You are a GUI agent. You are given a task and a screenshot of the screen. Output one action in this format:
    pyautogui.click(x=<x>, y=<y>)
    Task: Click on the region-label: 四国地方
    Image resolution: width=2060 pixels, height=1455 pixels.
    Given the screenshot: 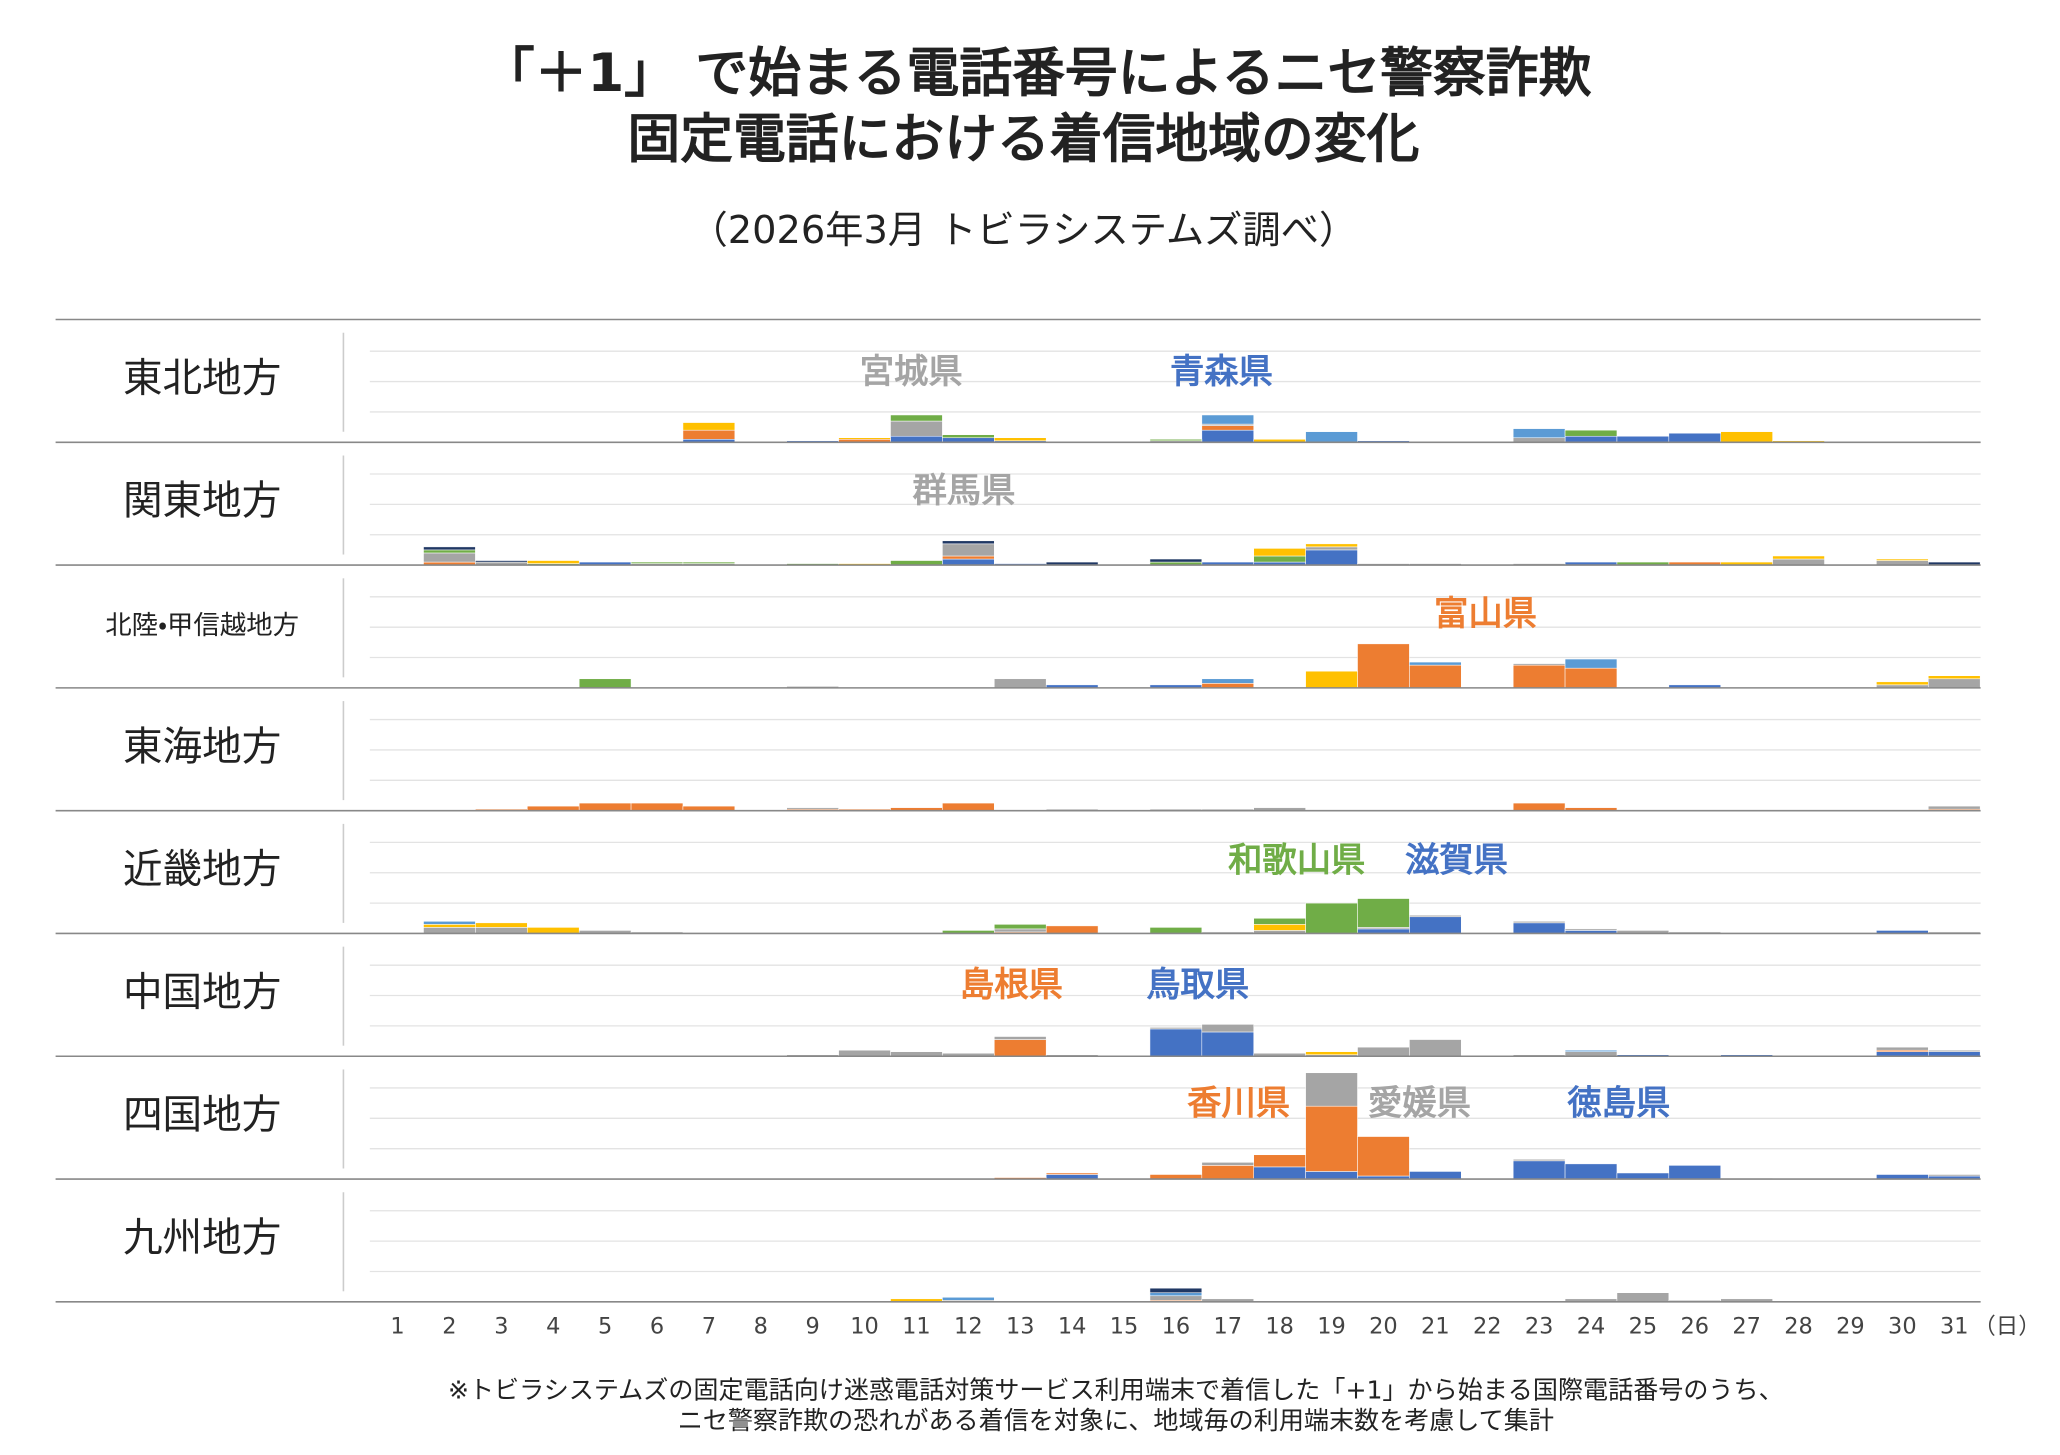 What is the action you would take?
    pyautogui.click(x=202, y=1115)
    